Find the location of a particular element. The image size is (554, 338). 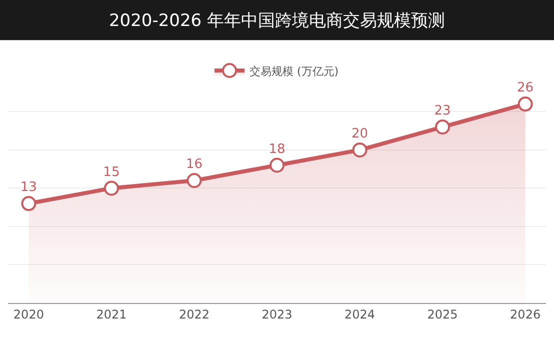

data-label: 23 is located at coordinates (442, 111).